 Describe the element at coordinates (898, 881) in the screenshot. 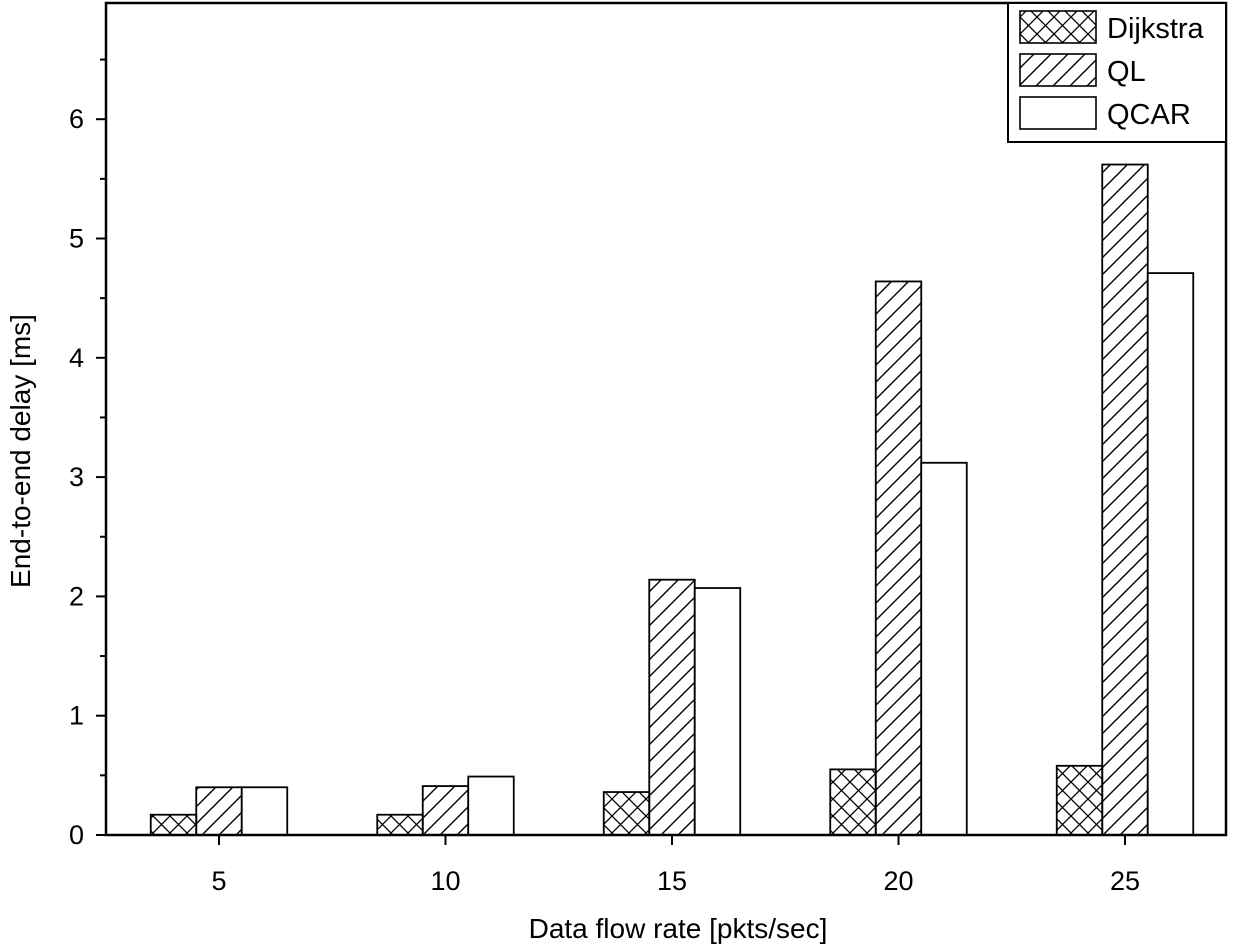

I see `x-tick-label: 20` at that location.